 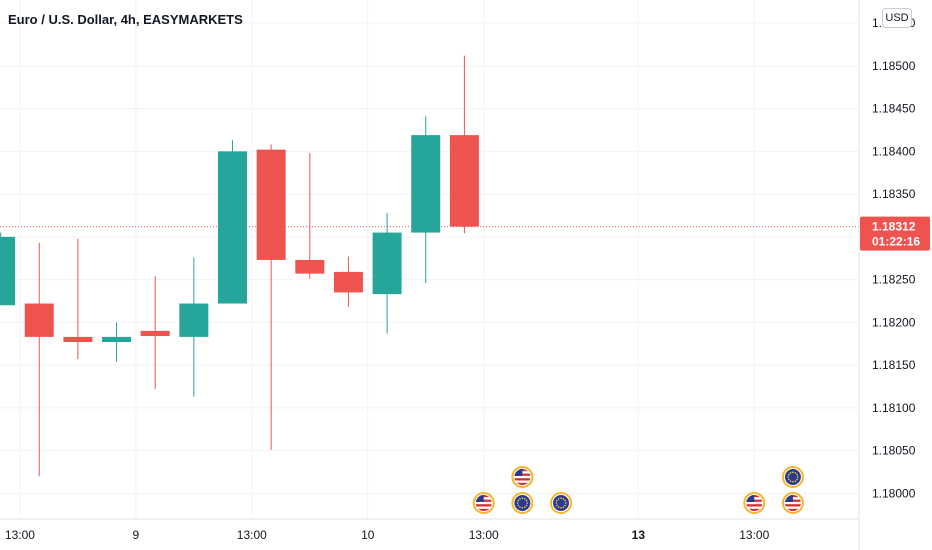 I want to click on price-tick-label: 1.18400, so click(x=894, y=151).